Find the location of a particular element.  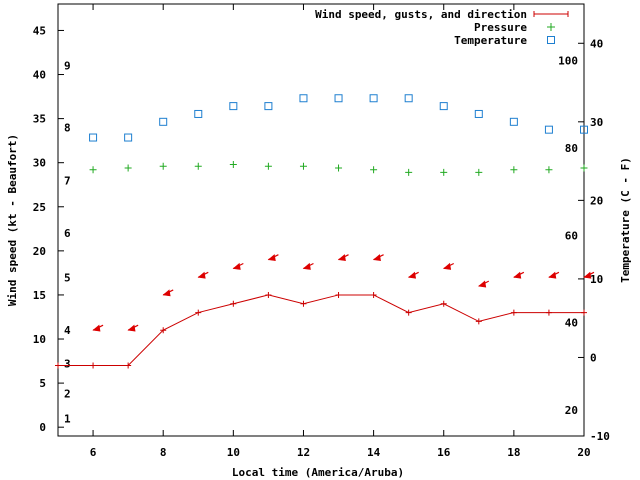

y-left-tick-label: 30 is located at coordinates (39, 163).